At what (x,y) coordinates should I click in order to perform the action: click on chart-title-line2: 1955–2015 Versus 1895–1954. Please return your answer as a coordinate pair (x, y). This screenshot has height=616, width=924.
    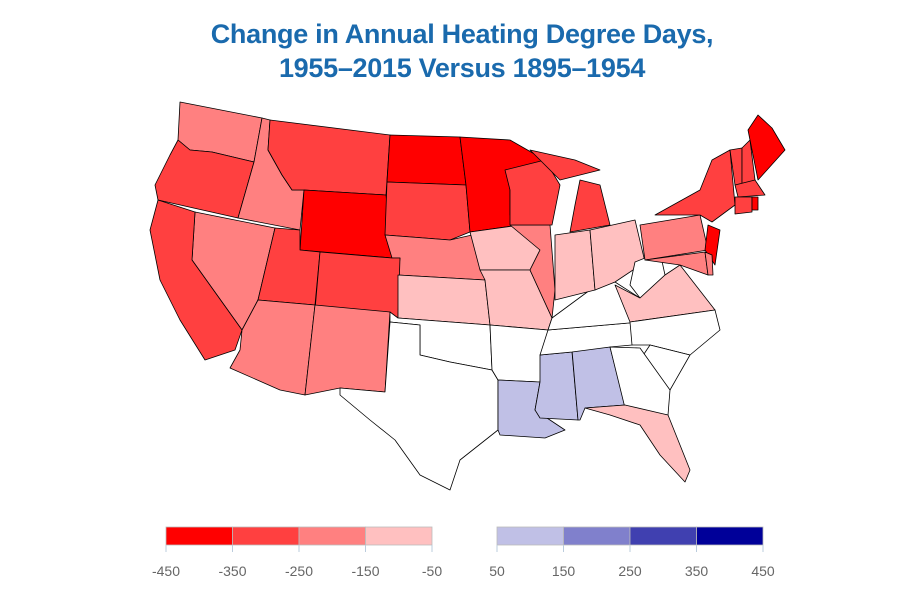
    Looking at the image, I should click on (462, 68).